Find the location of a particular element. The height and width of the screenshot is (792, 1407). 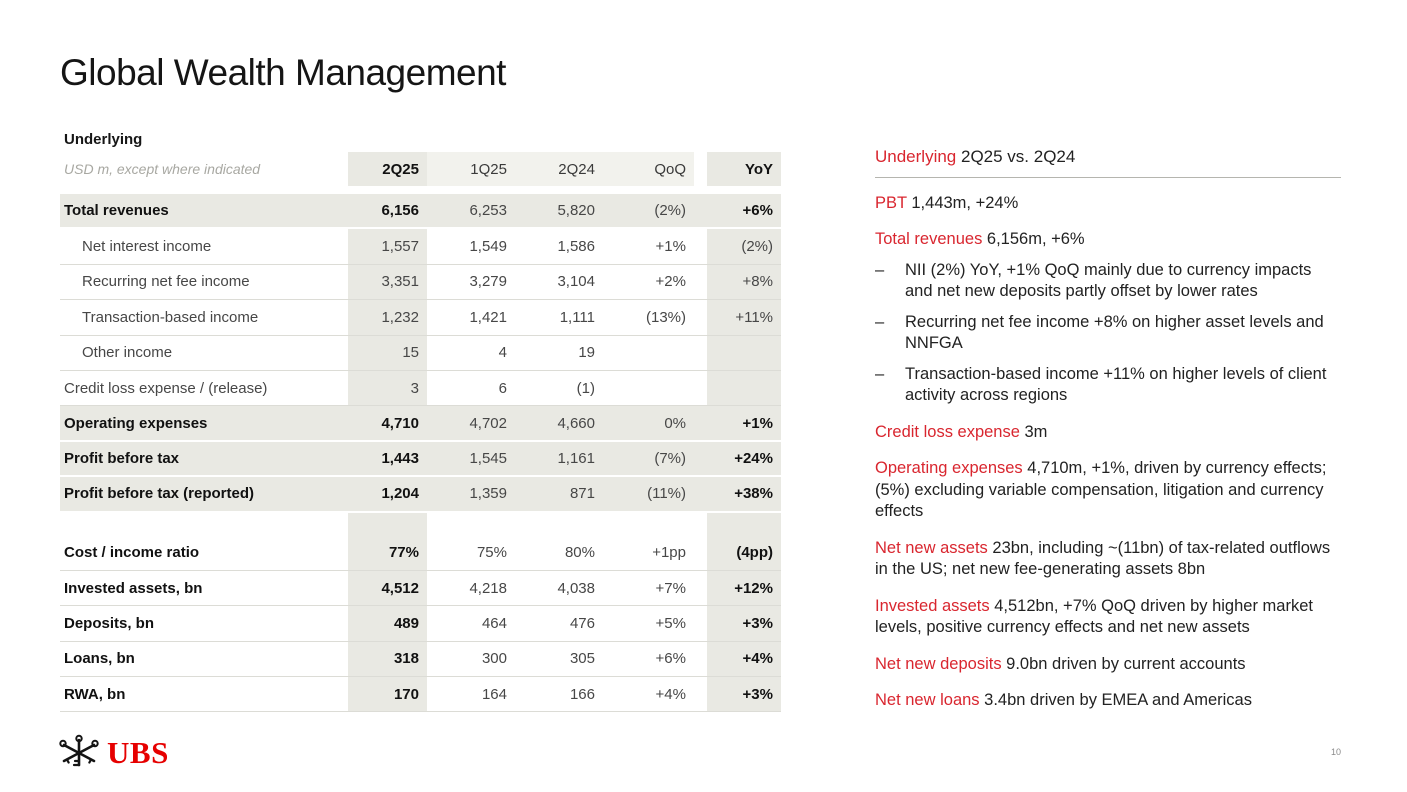

row-value: 6,253 is located at coordinates (488, 211).